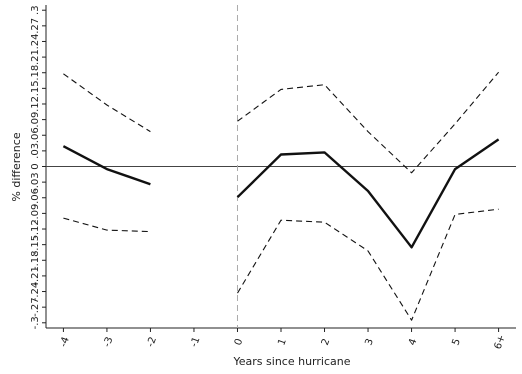  What do you see at coordinates (35, 57) in the screenshot?
I see `y-tick-label: .21` at bounding box center [35, 57].